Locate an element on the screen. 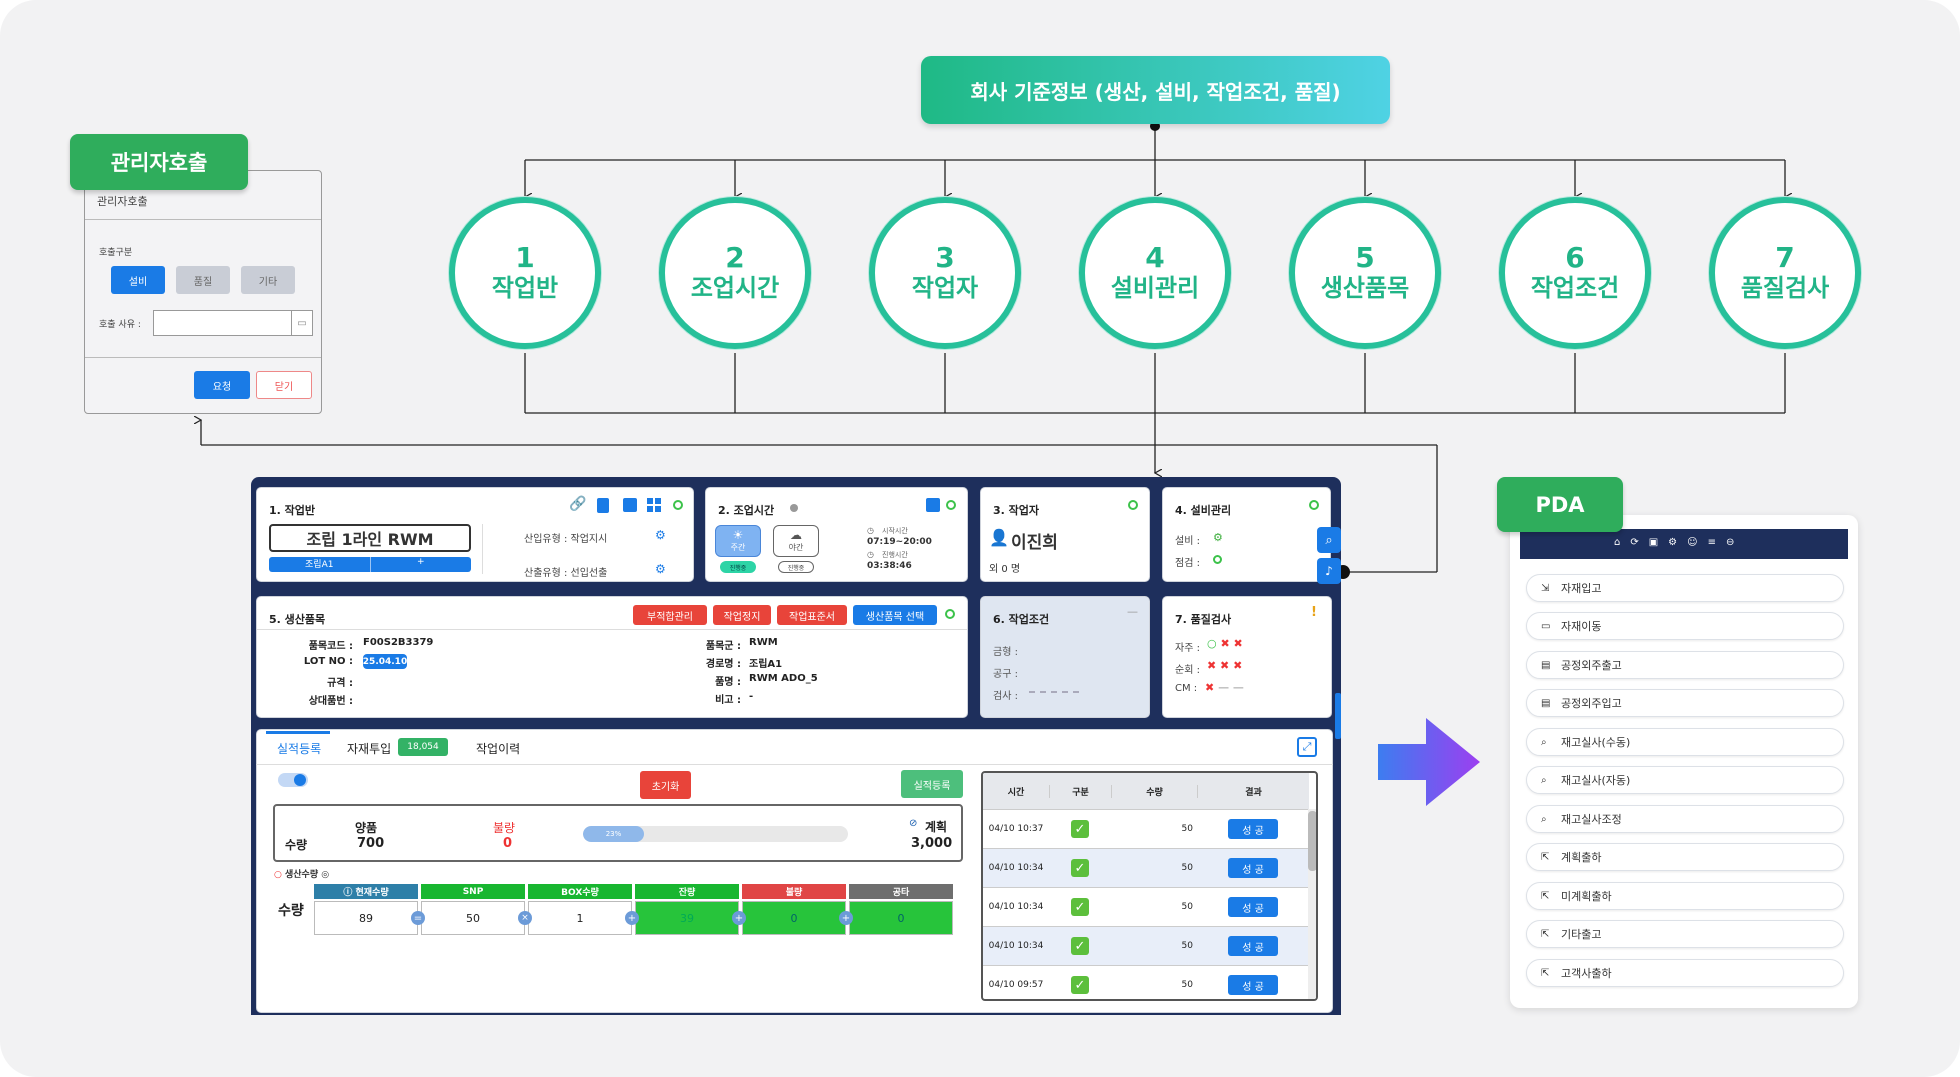 The width and height of the screenshot is (1960, 1077). good-value: 700 is located at coordinates (371, 843).